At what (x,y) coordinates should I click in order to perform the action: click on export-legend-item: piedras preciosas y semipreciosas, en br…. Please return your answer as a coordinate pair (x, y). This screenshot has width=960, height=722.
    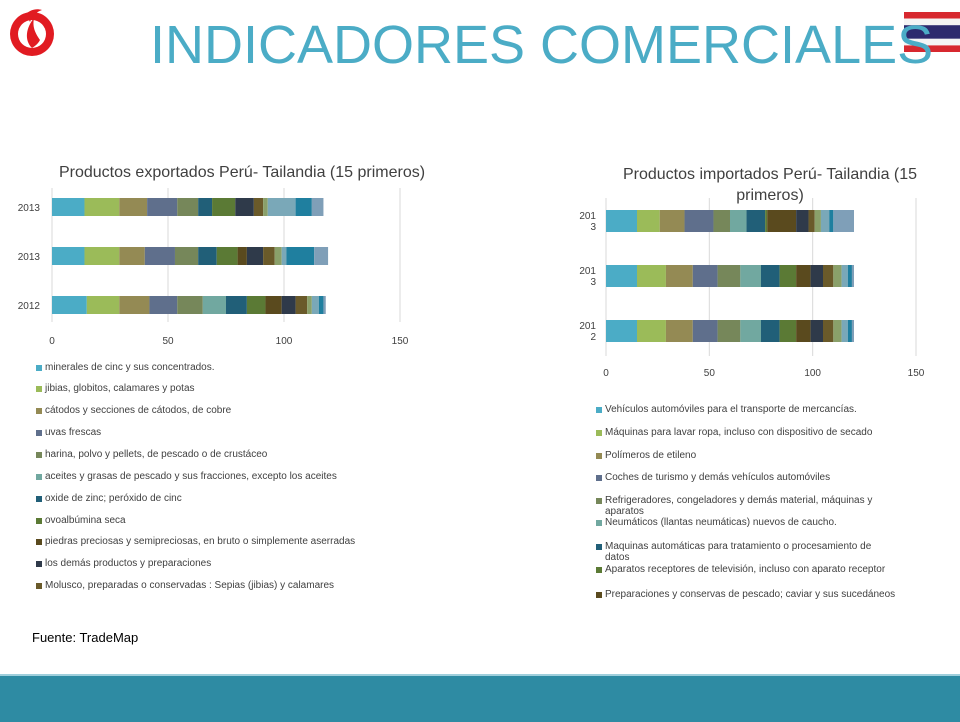
    Looking at the image, I should click on (206, 541).